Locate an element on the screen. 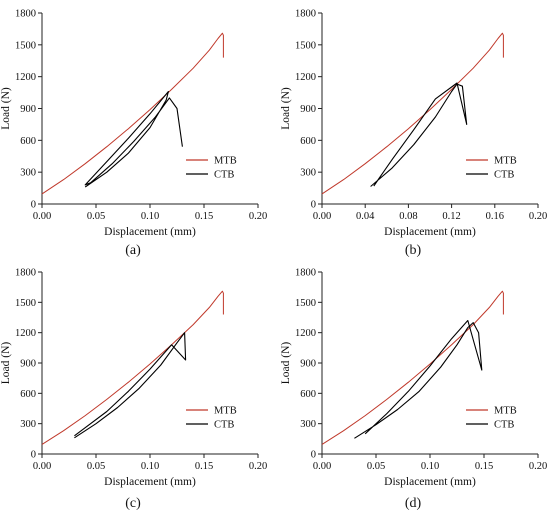 This screenshot has width=550, height=524. x-tick-label: 0.12 is located at coordinates (451, 216).